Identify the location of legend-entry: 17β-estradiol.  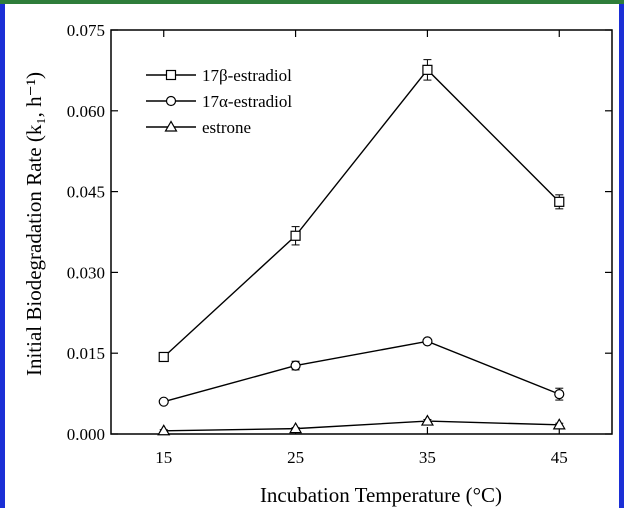
(219, 75).